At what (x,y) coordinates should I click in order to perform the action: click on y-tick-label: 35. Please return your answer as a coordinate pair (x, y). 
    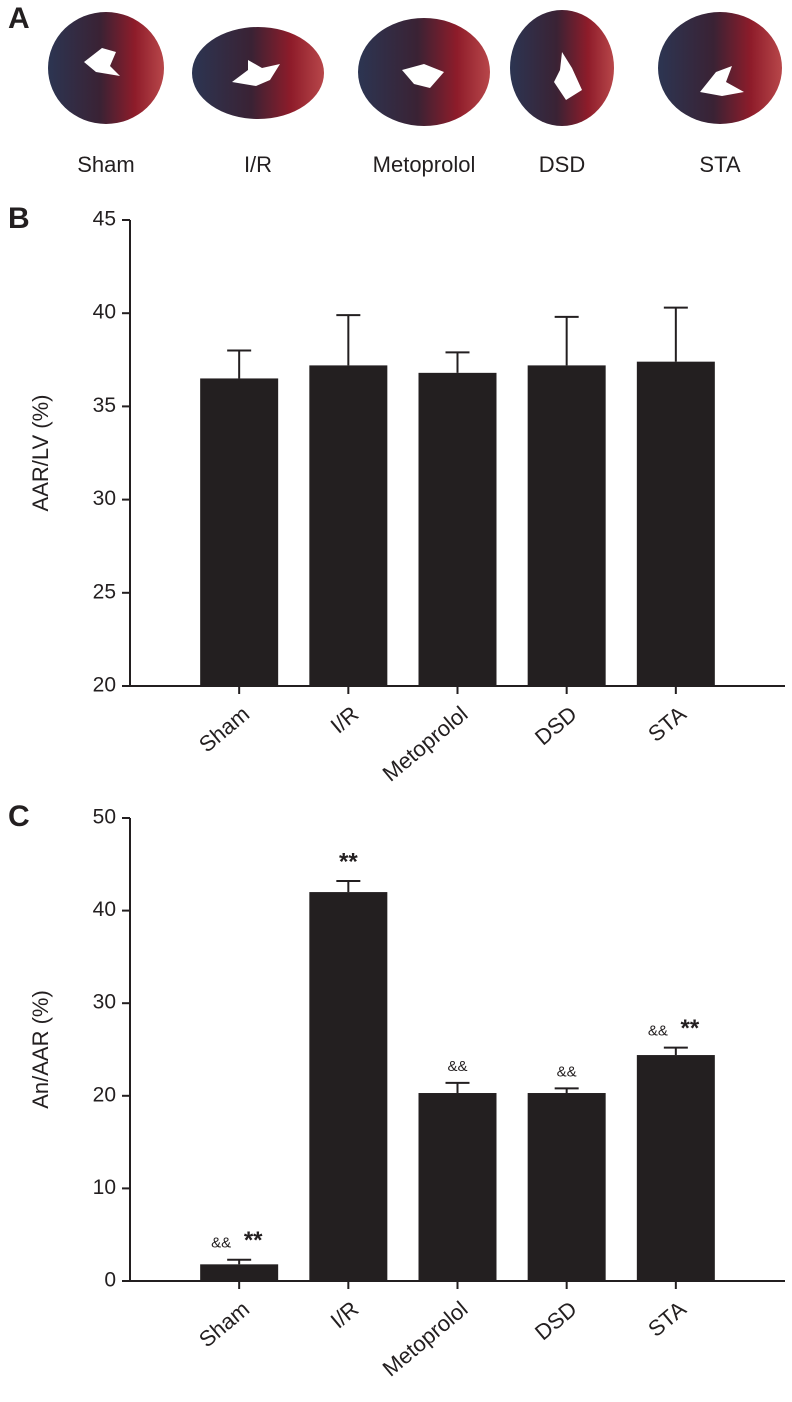
    Looking at the image, I should click on (104, 405).